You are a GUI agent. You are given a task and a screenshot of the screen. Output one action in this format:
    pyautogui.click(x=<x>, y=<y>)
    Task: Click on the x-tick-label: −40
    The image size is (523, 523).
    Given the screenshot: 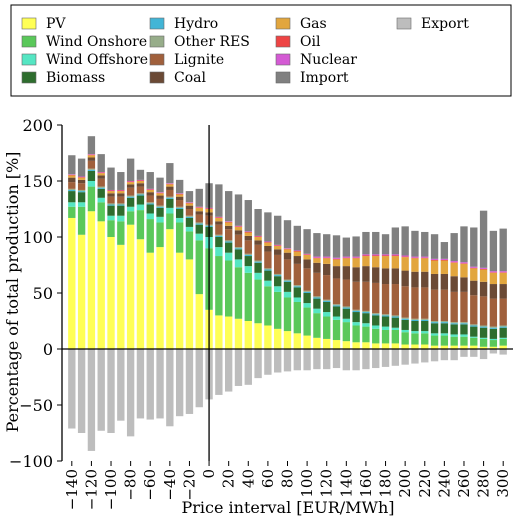 What is the action you would take?
    pyautogui.click(x=170, y=485)
    